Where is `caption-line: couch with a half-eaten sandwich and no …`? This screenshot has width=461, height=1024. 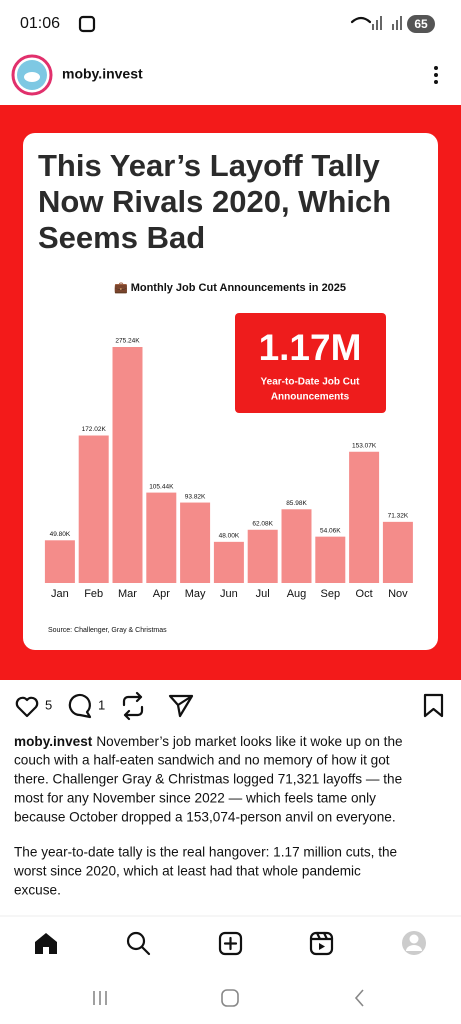 caption-line: couch with a half-eaten sandwich and no … is located at coordinates (202, 760).